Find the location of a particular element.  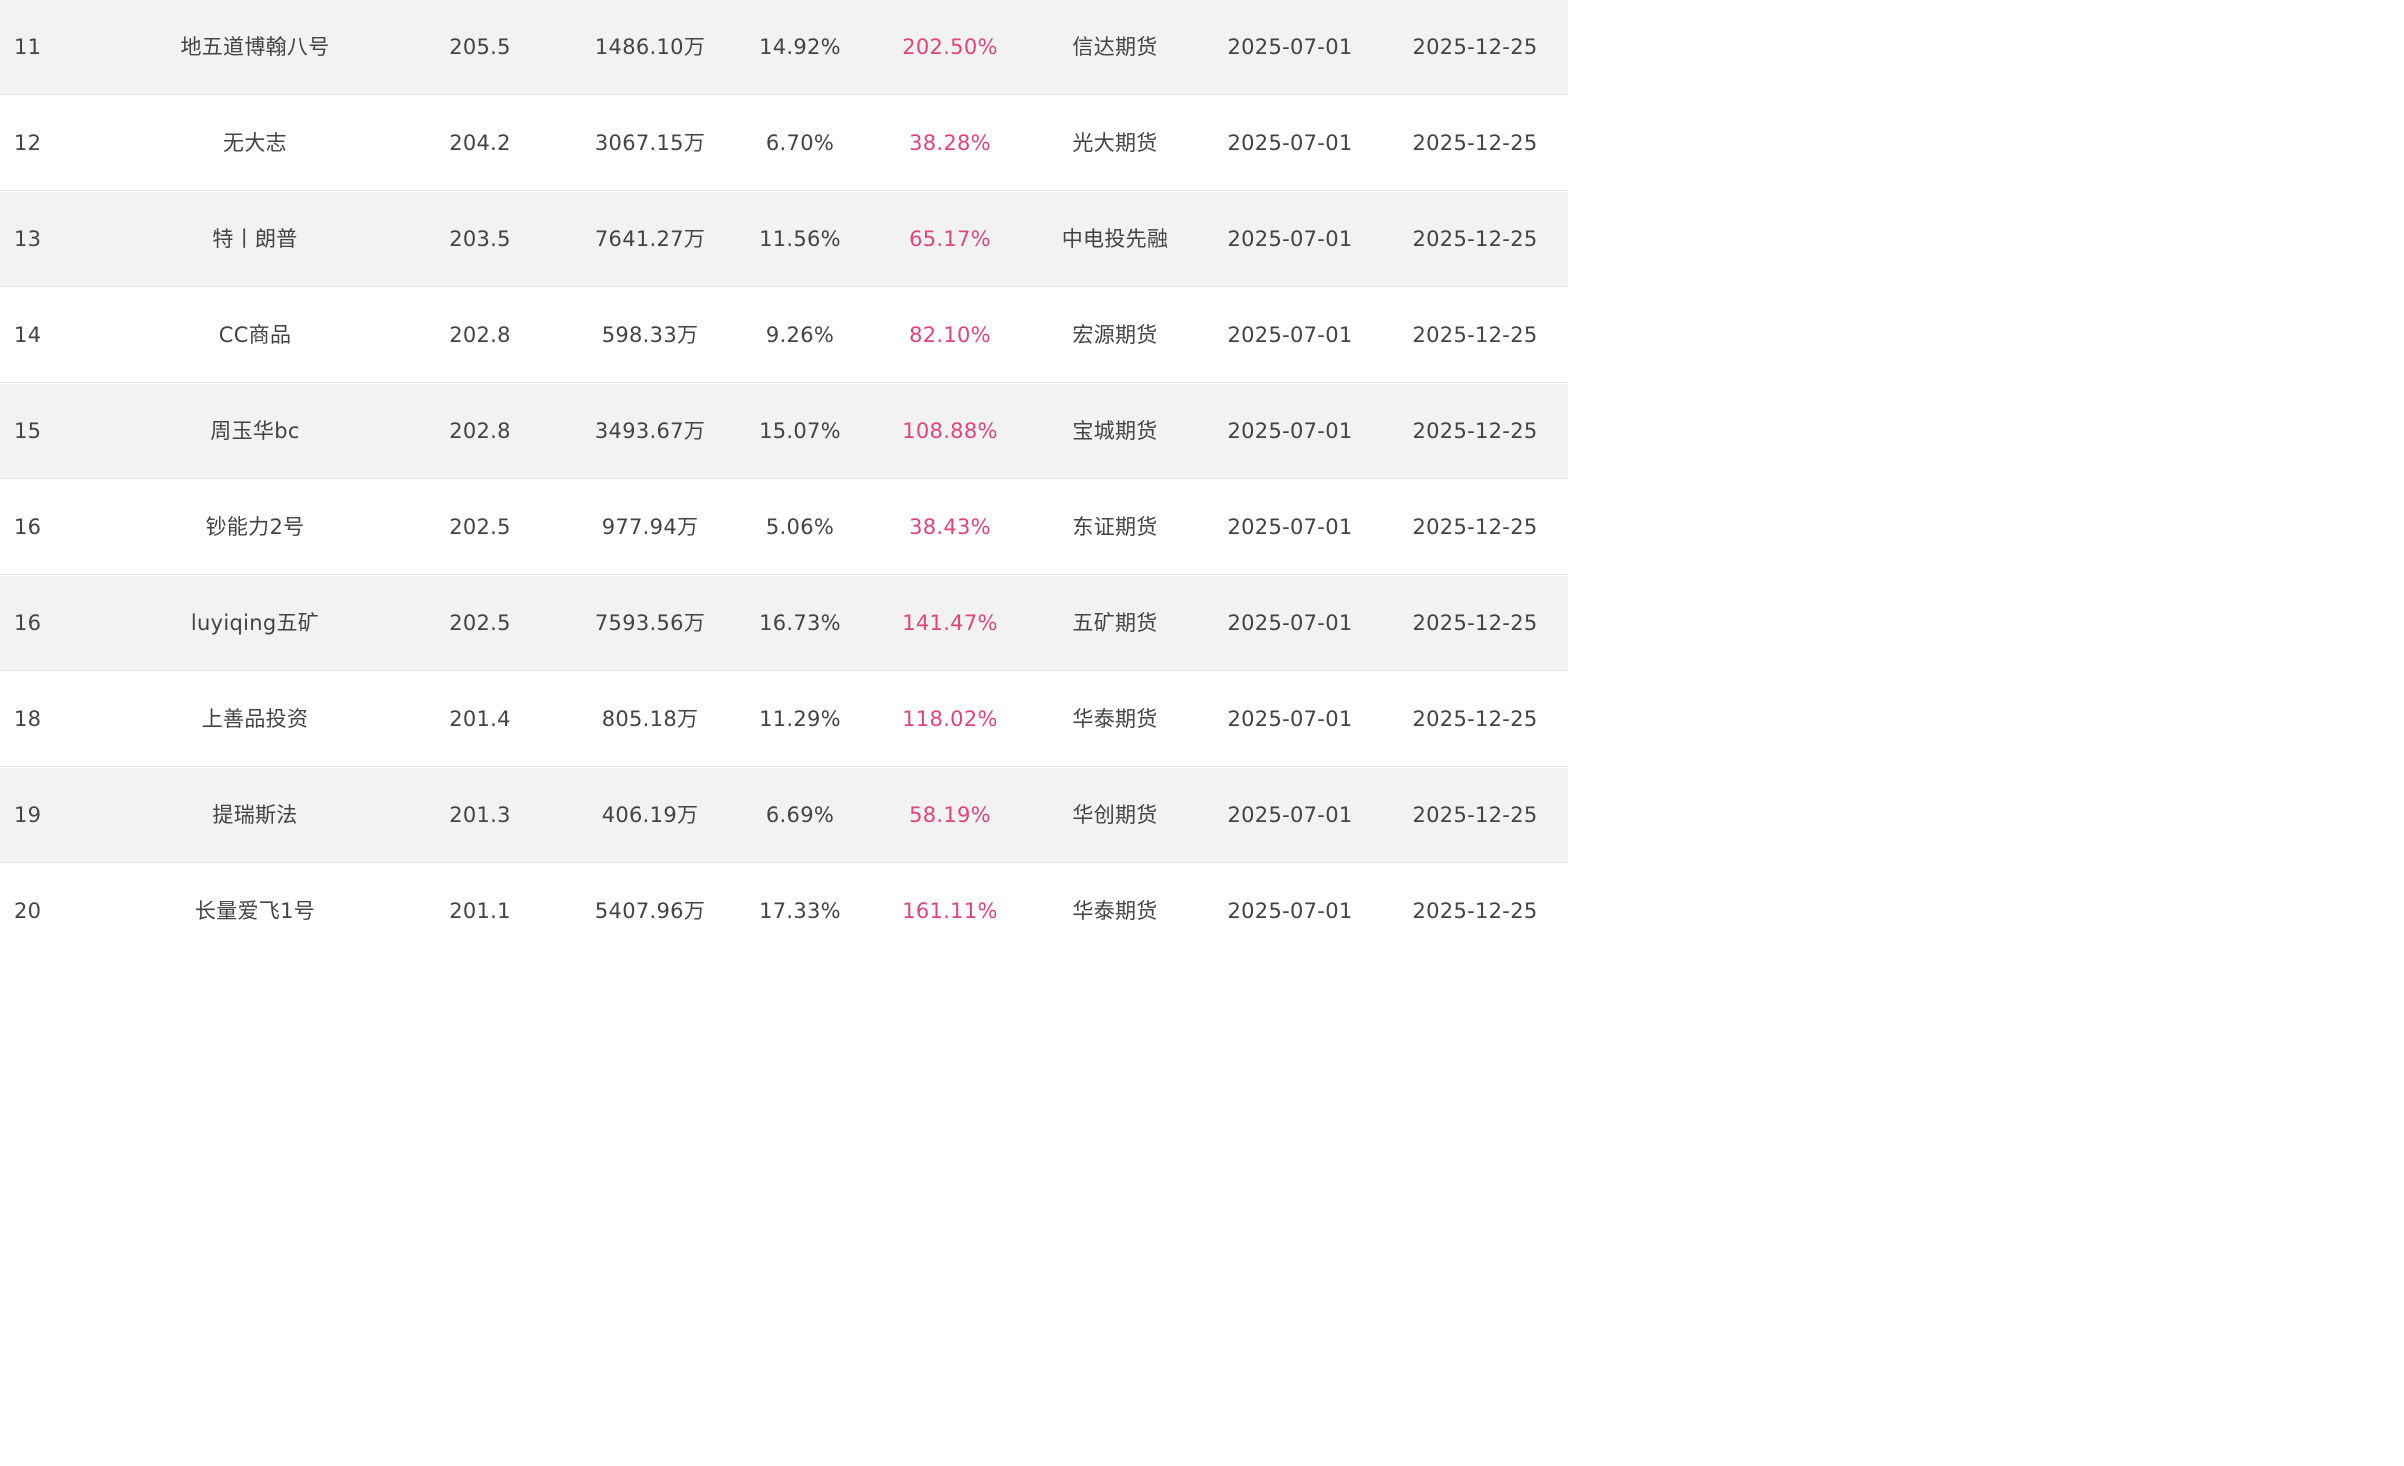

scale-cell: 7641.27万 is located at coordinates (650, 239).